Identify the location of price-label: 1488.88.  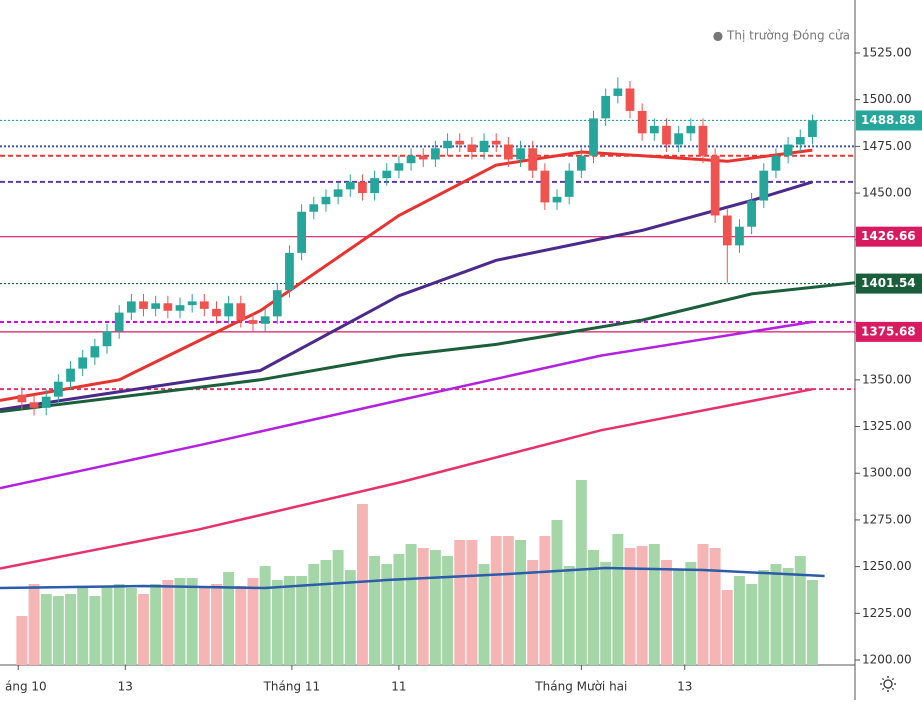
(888, 120).